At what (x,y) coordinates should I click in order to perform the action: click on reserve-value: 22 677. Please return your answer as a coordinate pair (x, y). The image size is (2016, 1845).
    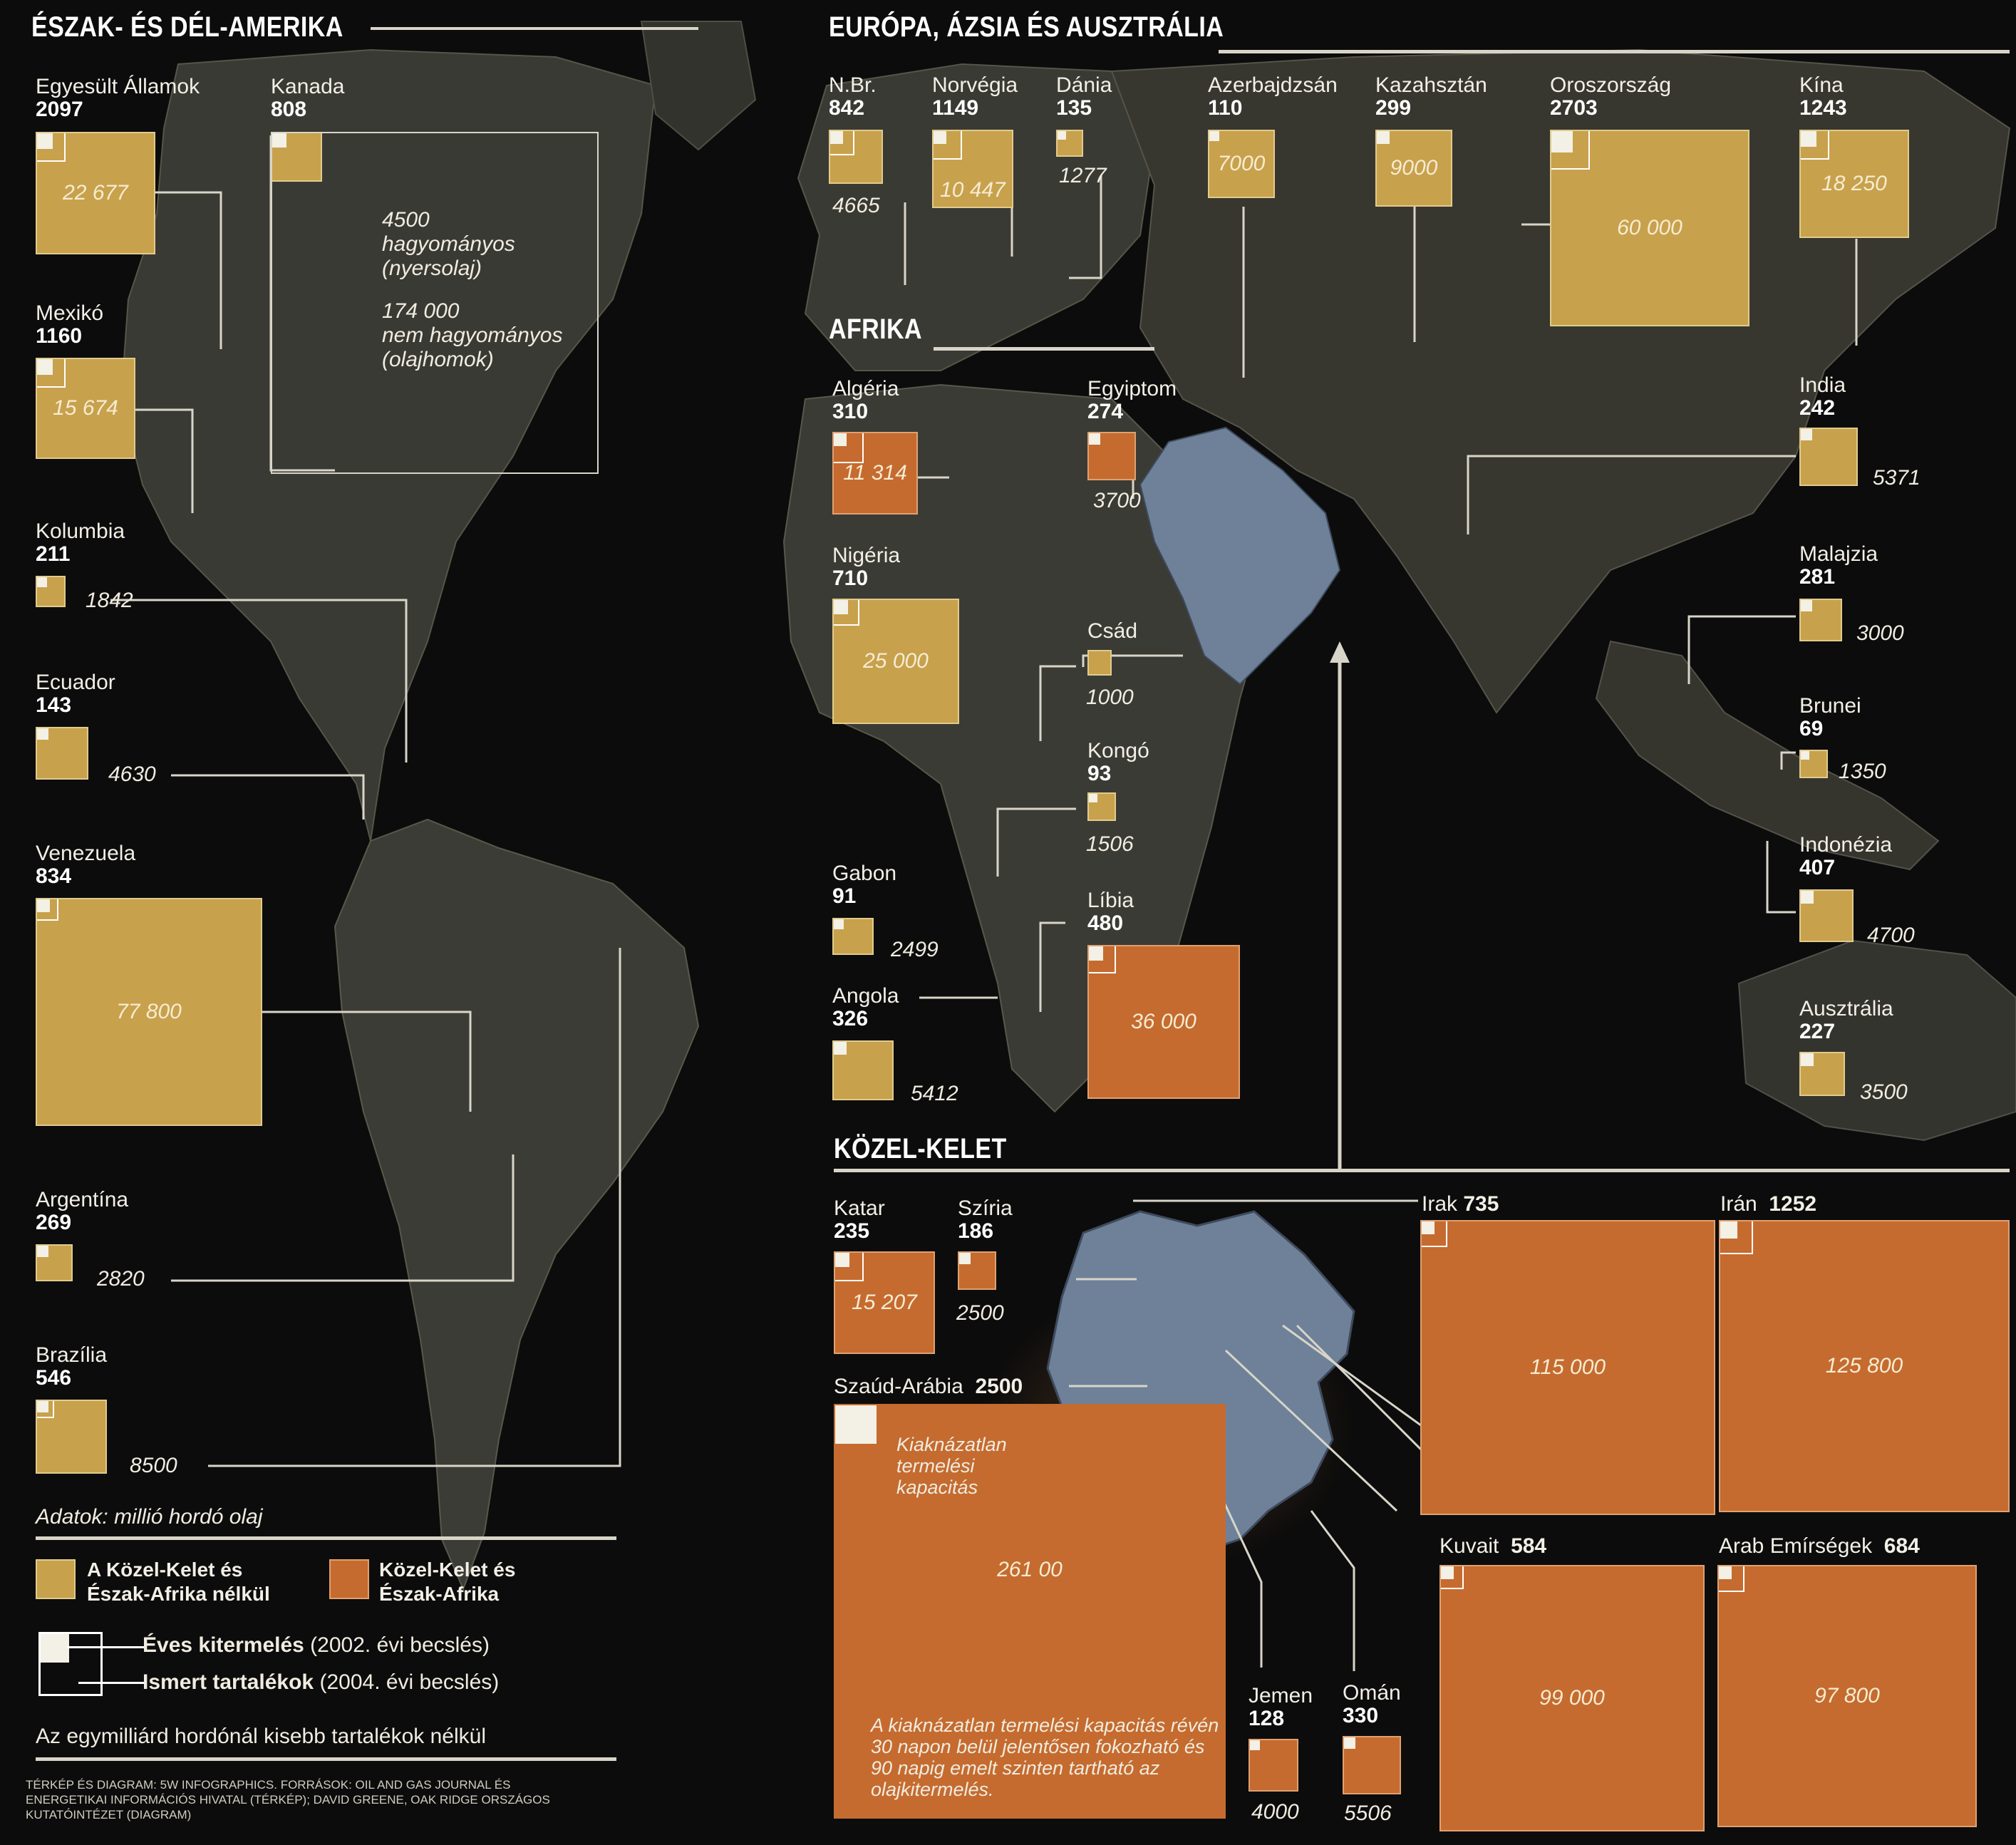
    Looking at the image, I should click on (96, 193).